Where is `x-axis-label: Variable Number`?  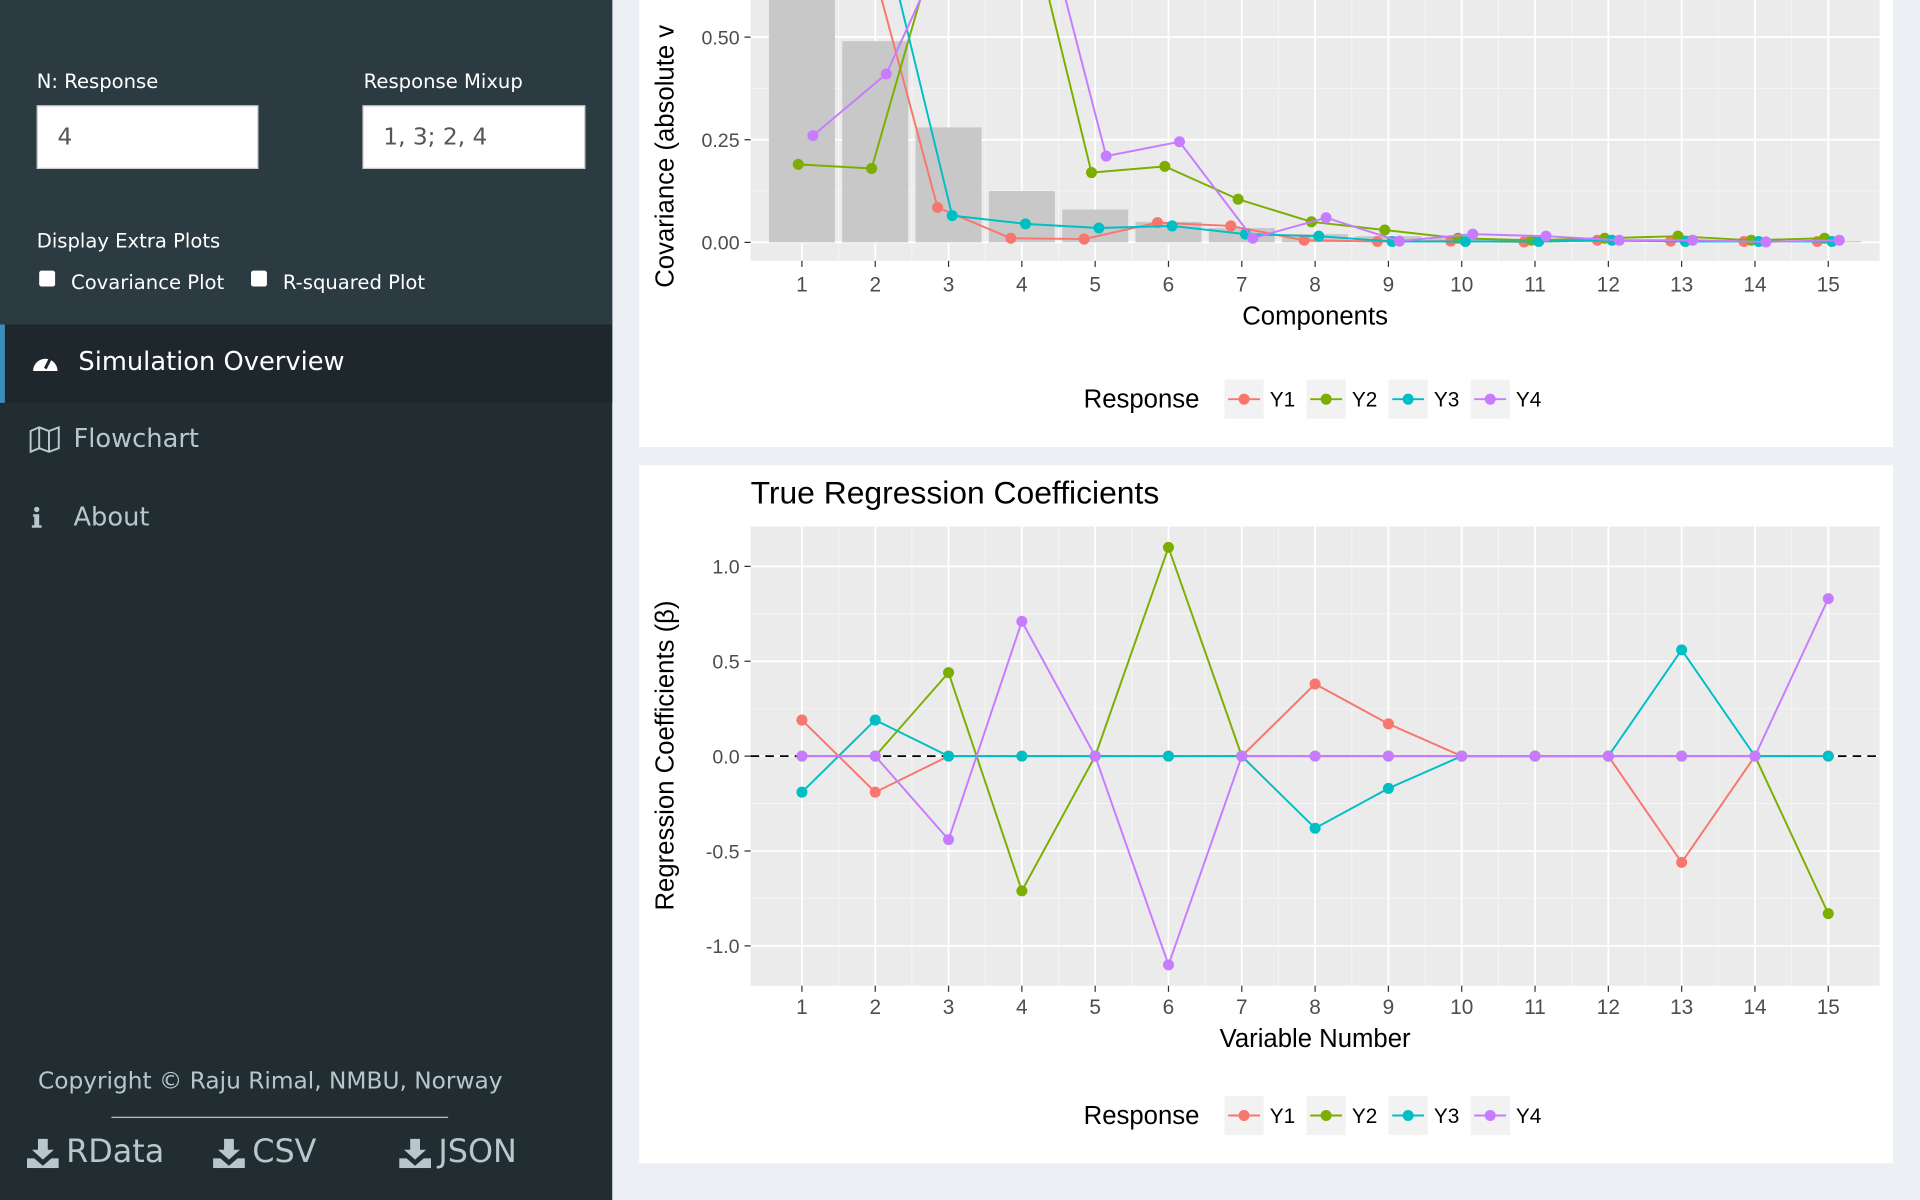 x-axis-label: Variable Number is located at coordinates (1315, 1039).